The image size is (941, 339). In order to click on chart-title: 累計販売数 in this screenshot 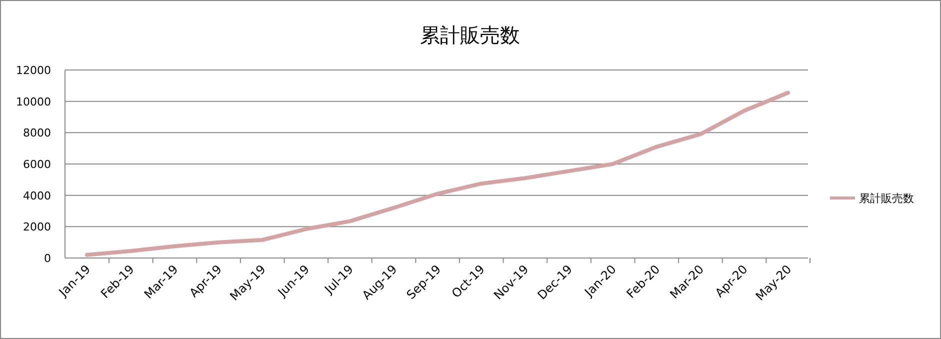, I will do `click(470, 35)`.